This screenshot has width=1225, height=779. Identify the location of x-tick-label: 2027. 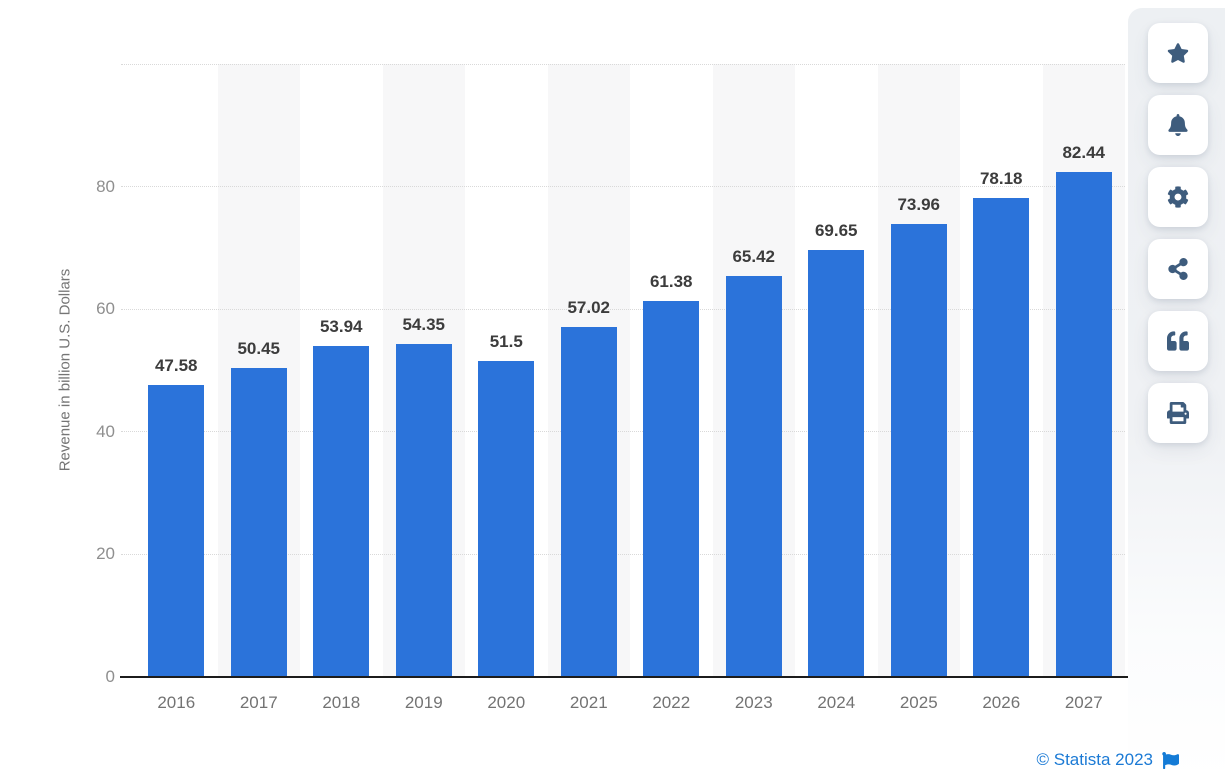
(1083, 702).